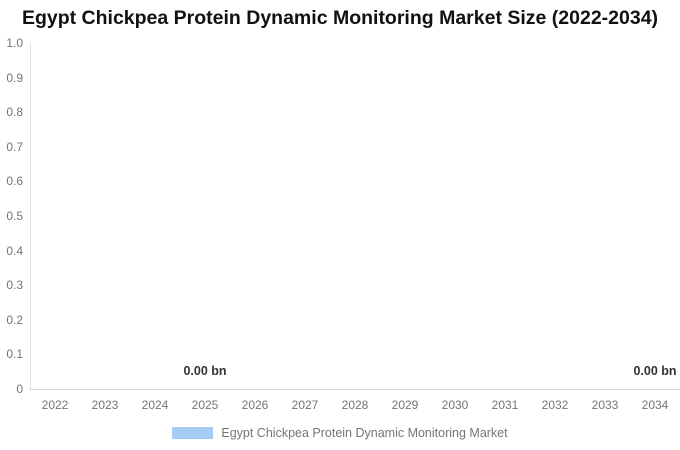 The image size is (680, 450). I want to click on x-axis-tick-label: 2027, so click(305, 405).